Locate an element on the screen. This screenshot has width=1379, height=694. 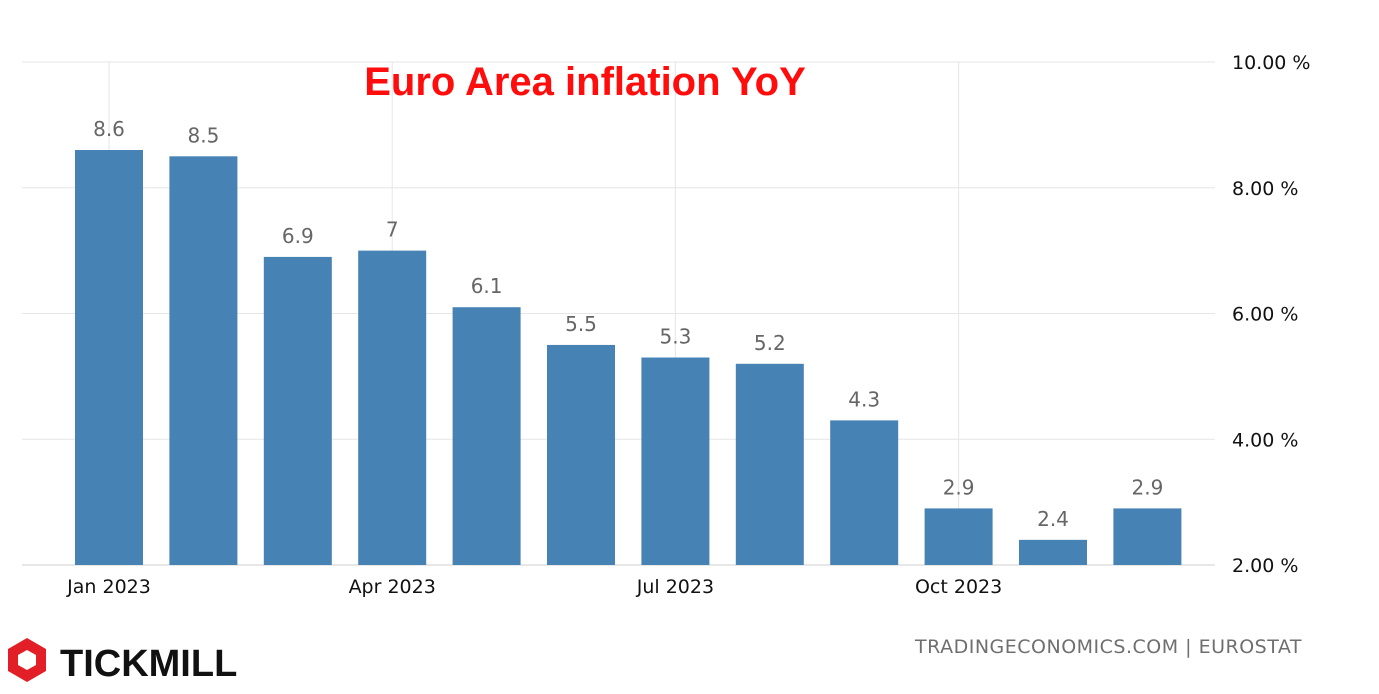
x-tick-label: Jan 2023 is located at coordinates (108, 587).